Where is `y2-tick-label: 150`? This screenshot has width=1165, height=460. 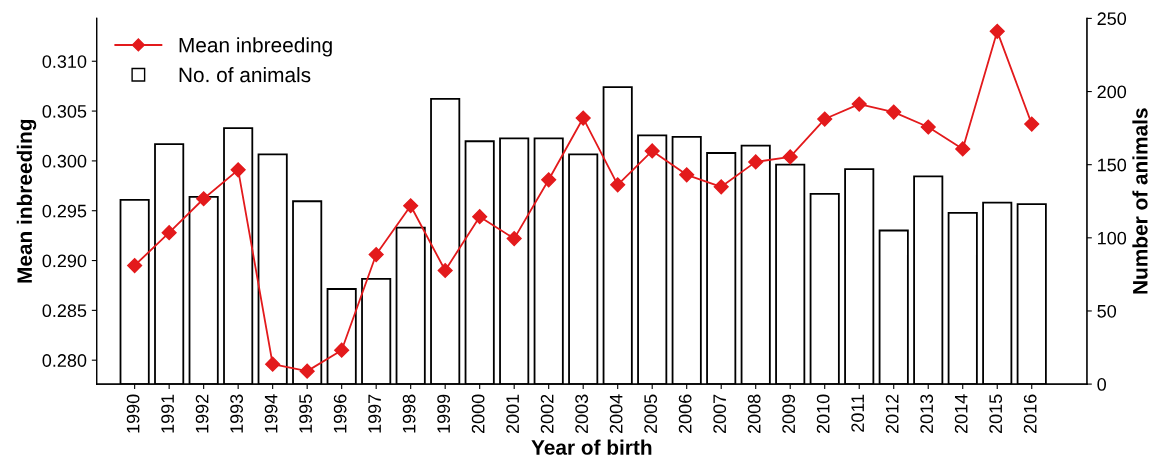 y2-tick-label: 150 is located at coordinates (1112, 165).